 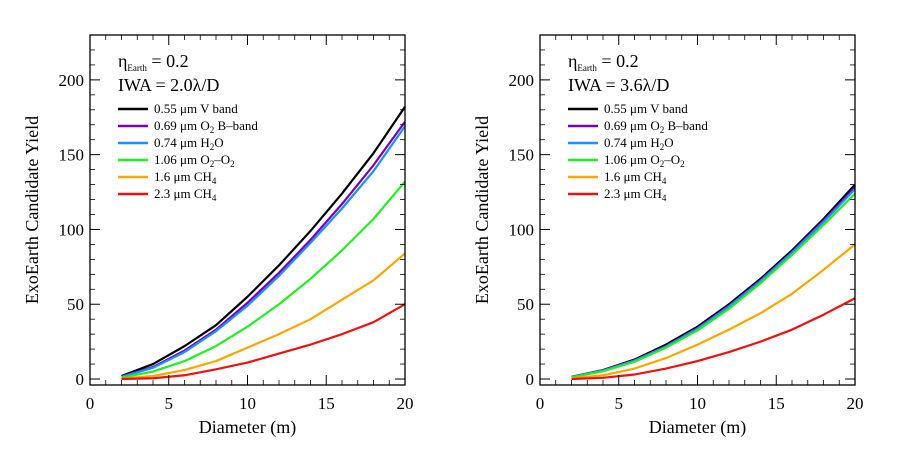 What do you see at coordinates (618, 85) in the screenshot?
I see `iwa-annotation: IWA = 3.6λ/D` at bounding box center [618, 85].